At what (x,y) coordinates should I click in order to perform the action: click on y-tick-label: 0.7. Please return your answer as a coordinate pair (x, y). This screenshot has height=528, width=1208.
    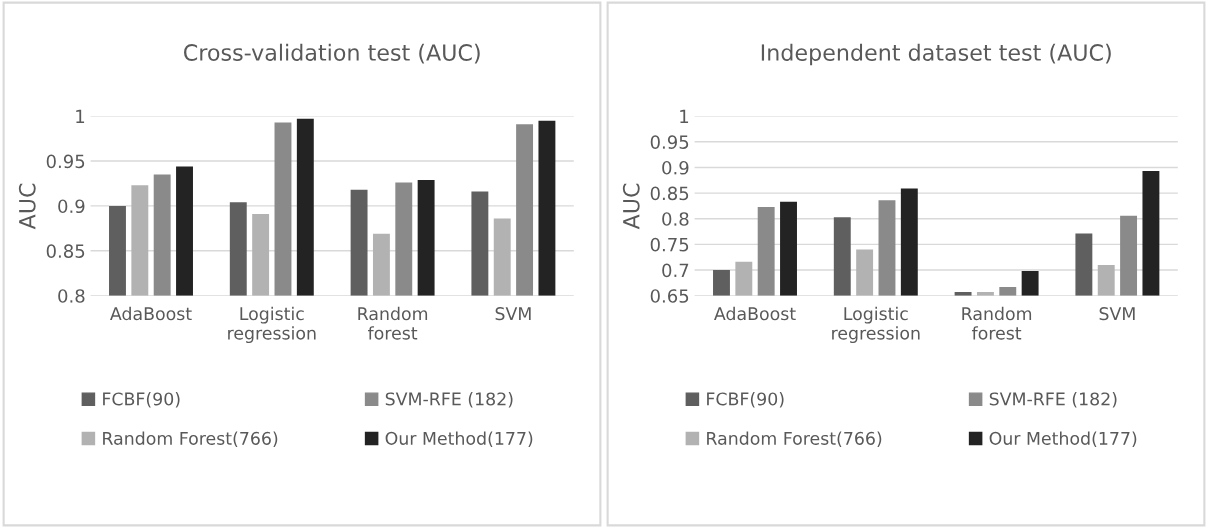
    Looking at the image, I should click on (675, 270).